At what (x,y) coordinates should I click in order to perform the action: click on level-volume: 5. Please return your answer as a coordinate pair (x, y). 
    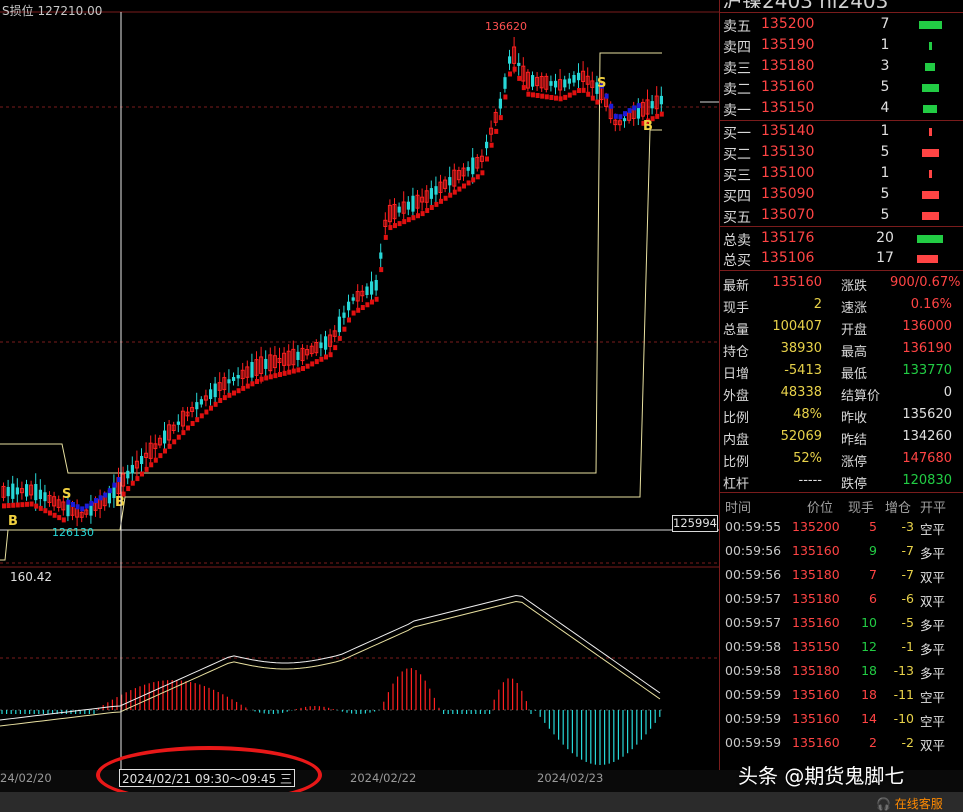
    Looking at the image, I should click on (885, 215).